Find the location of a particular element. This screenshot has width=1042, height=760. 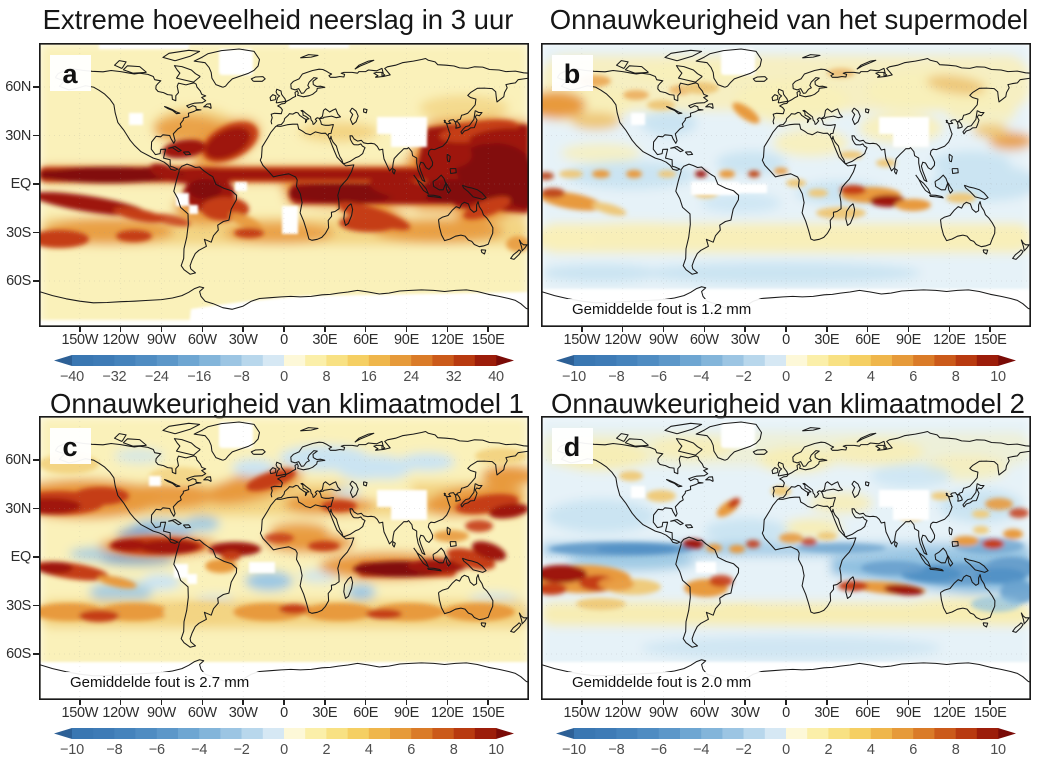

svg-text: a is located at coordinates (70, 74).